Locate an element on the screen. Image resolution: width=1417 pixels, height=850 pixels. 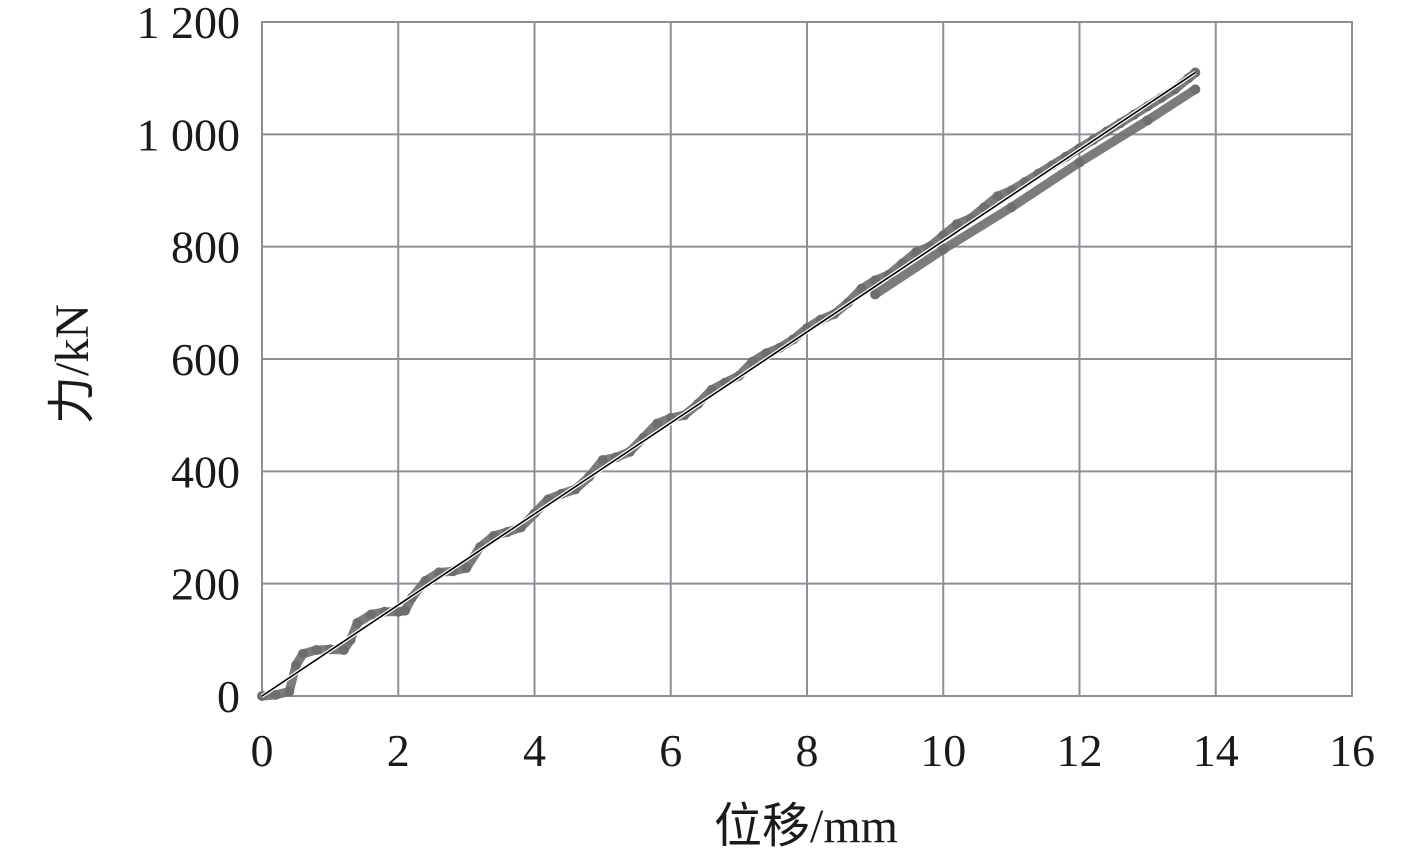
y-tick-label: 400 is located at coordinates (205, 471).